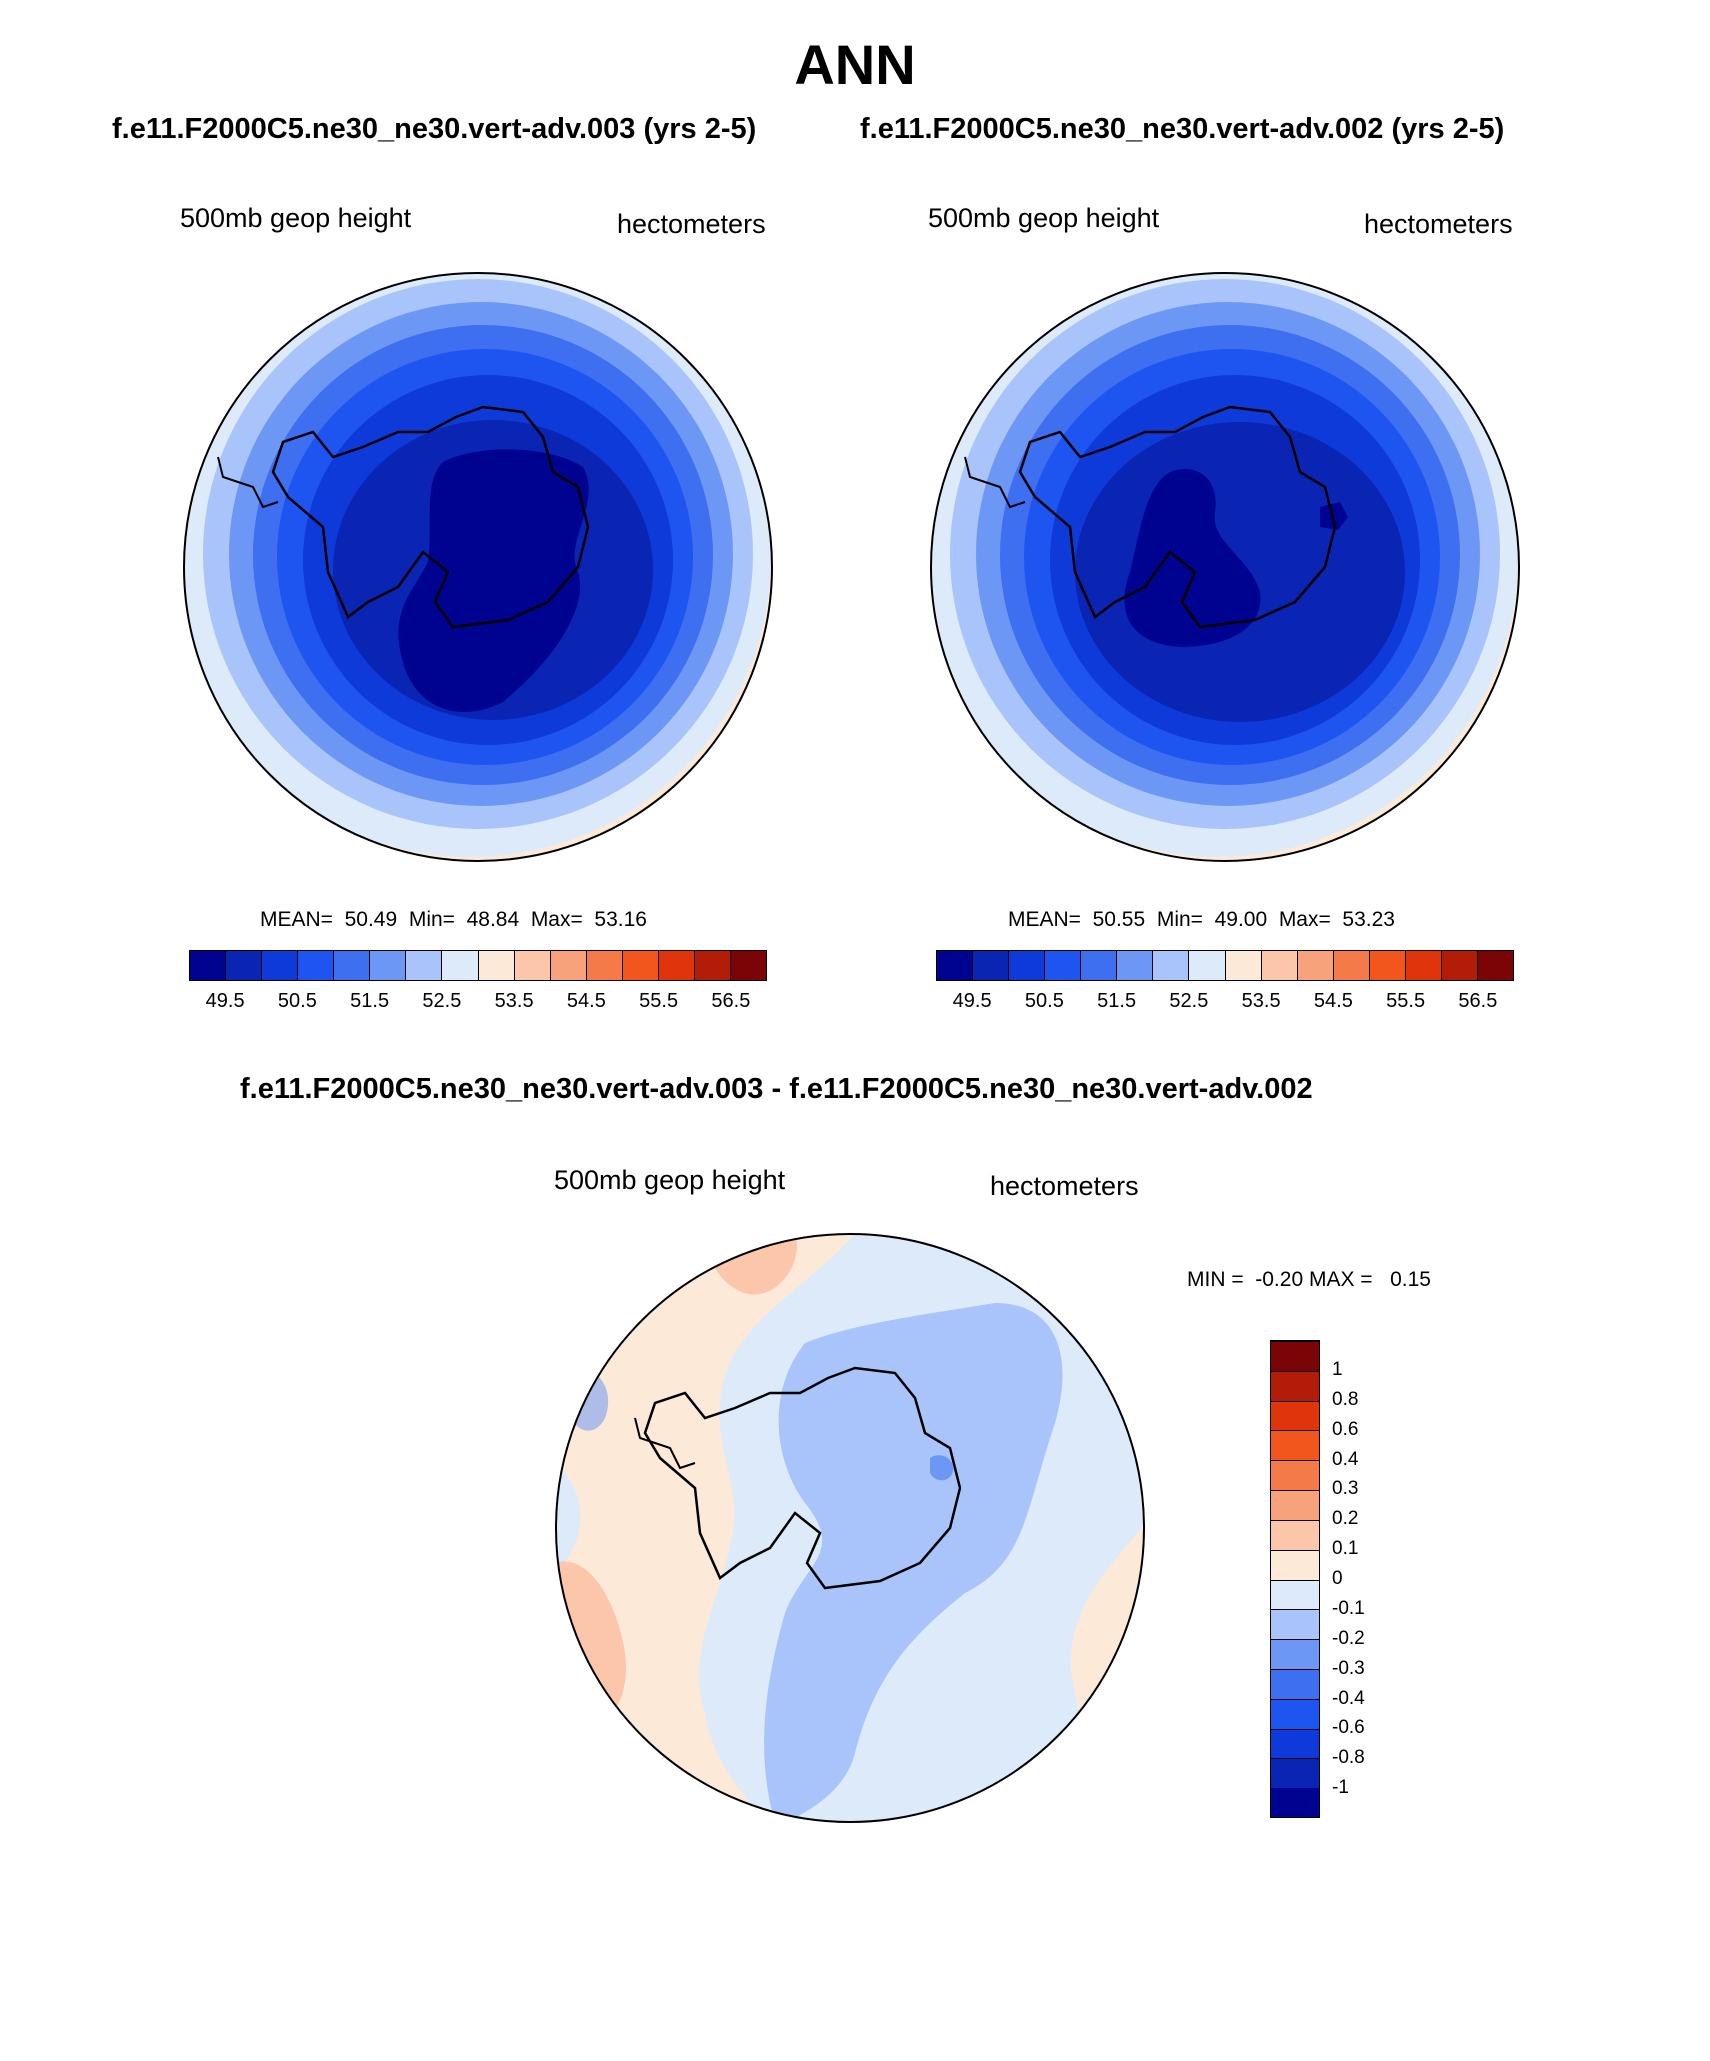 This screenshot has height=2061, width=1710. What do you see at coordinates (1044, 218) in the screenshot?
I see `panel-b-variable-label: 500mb geop height` at bounding box center [1044, 218].